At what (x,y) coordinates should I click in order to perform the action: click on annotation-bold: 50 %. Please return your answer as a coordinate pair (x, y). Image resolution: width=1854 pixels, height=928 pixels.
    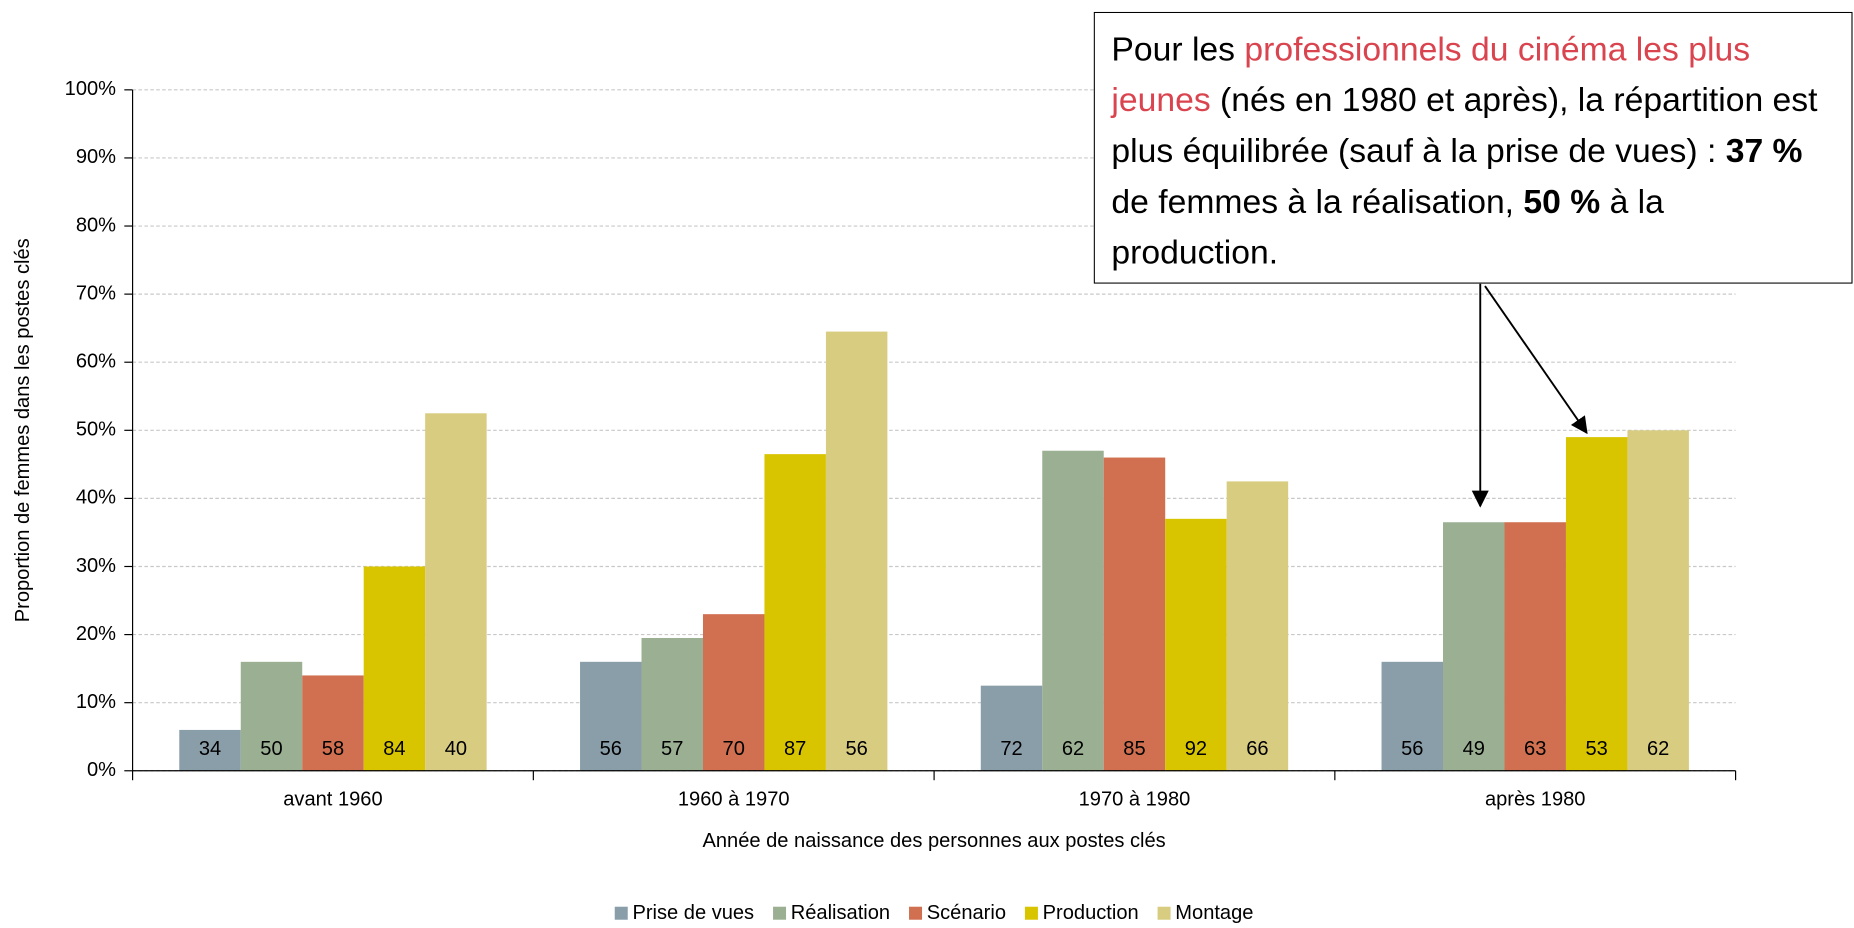
    Looking at the image, I should click on (1562, 202).